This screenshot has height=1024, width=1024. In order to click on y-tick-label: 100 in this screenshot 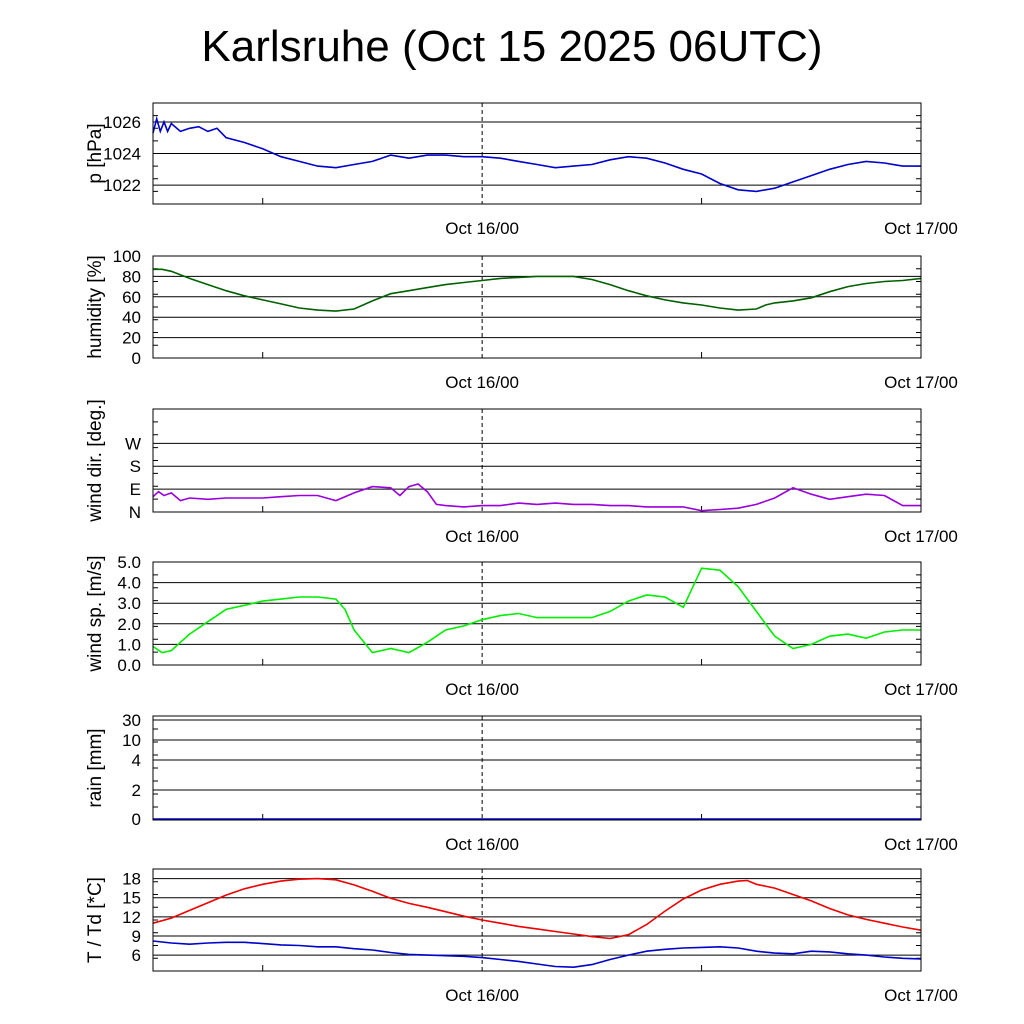, I will do `click(127, 256)`.